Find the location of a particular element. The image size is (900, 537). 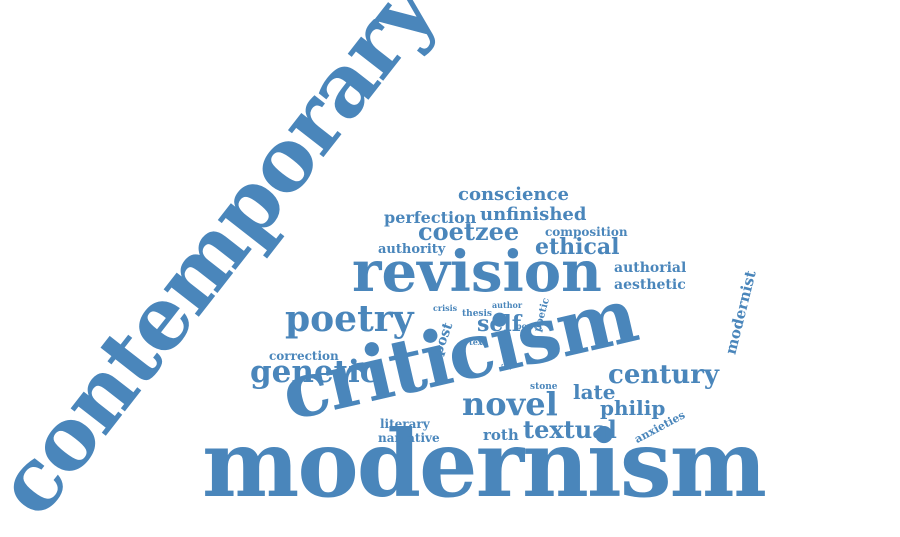

cloud-word-correction: correction is located at coordinates (304, 356).